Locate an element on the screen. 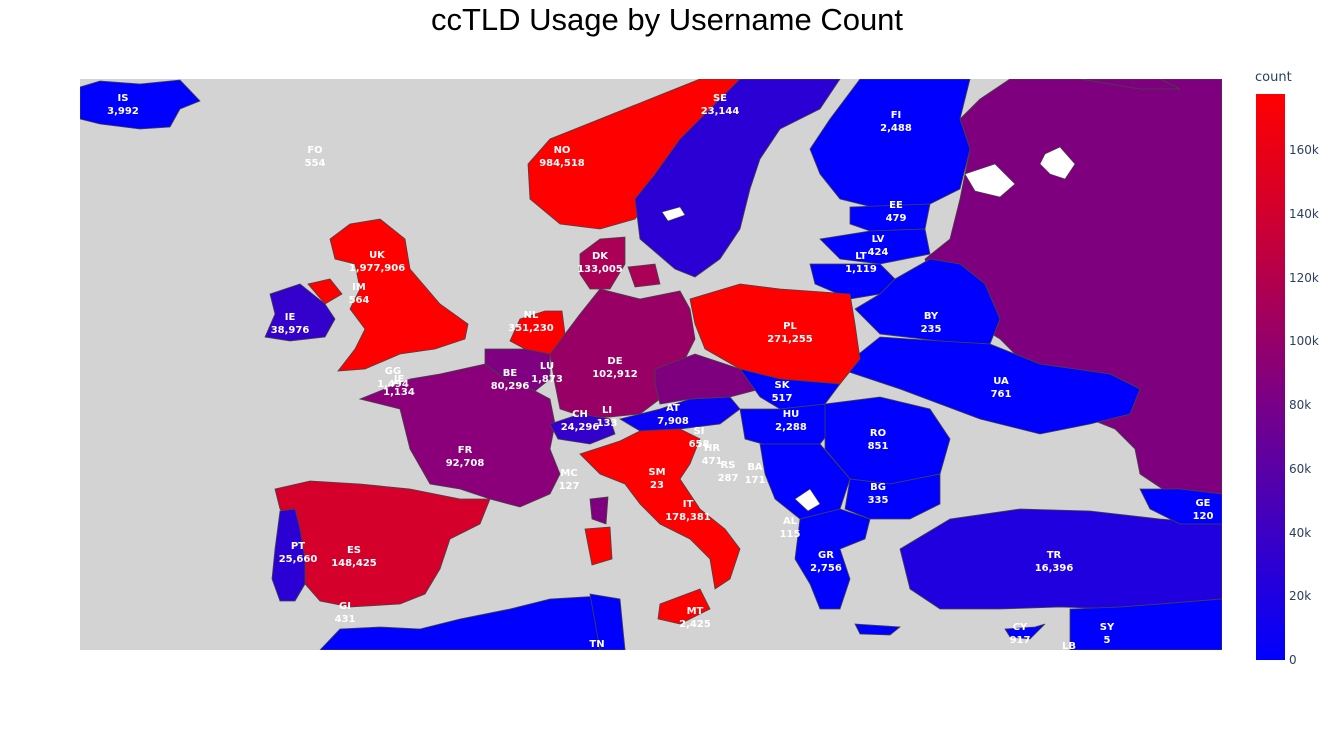 This screenshot has width=1334, height=750. country-count-li: 133 is located at coordinates (607, 423).